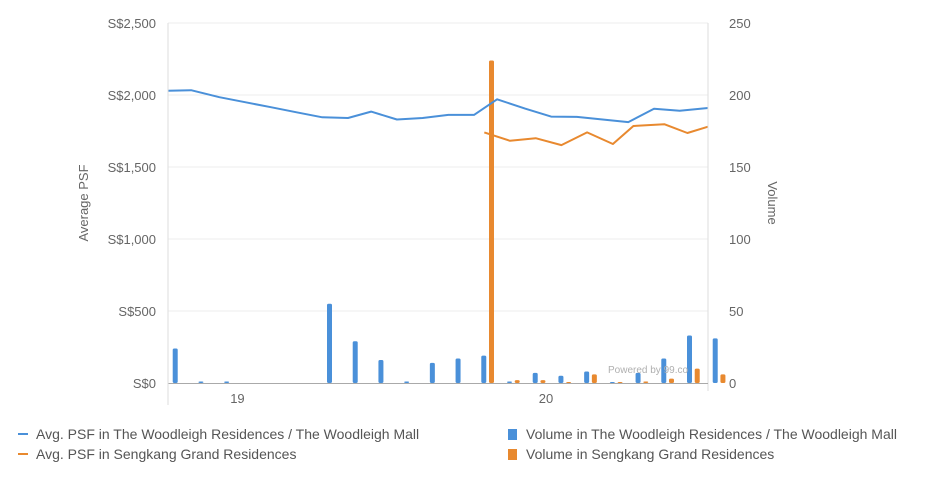  I want to click on y-left-tick-label: S$0, so click(144, 383).